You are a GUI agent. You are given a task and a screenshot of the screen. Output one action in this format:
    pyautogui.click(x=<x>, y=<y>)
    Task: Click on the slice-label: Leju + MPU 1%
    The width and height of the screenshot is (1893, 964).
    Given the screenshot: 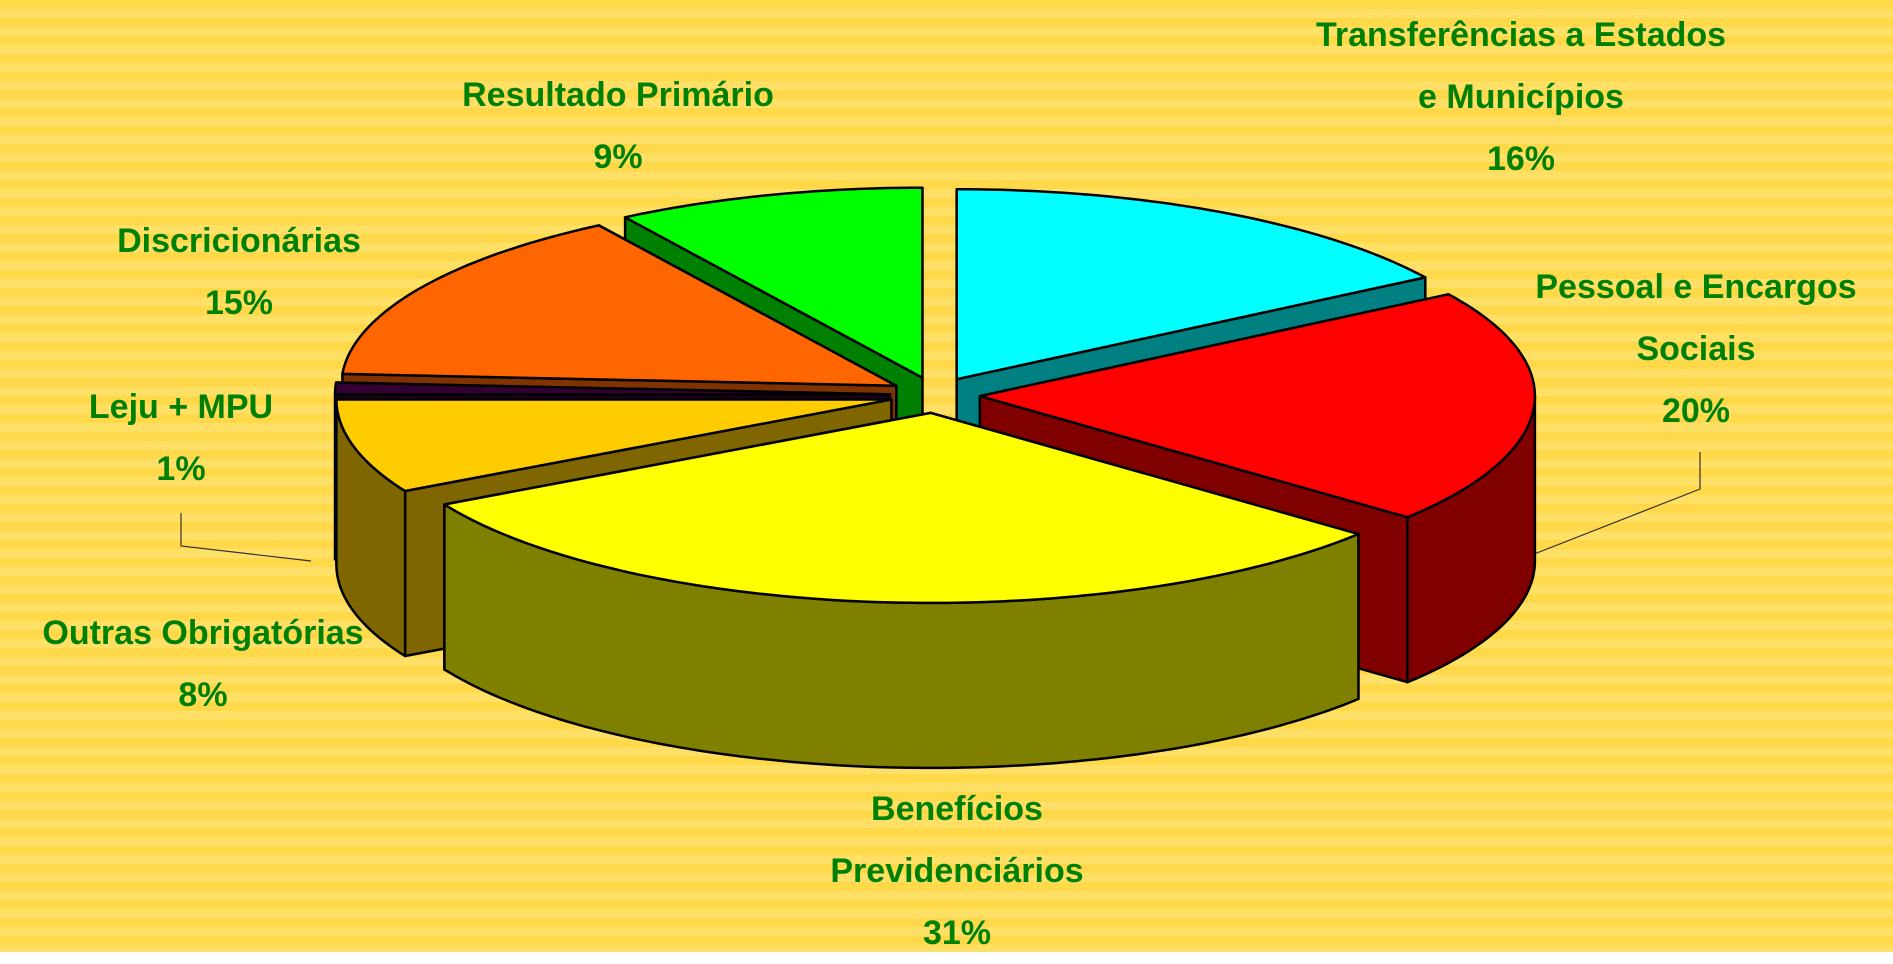 What is the action you would take?
    pyautogui.click(x=181, y=438)
    